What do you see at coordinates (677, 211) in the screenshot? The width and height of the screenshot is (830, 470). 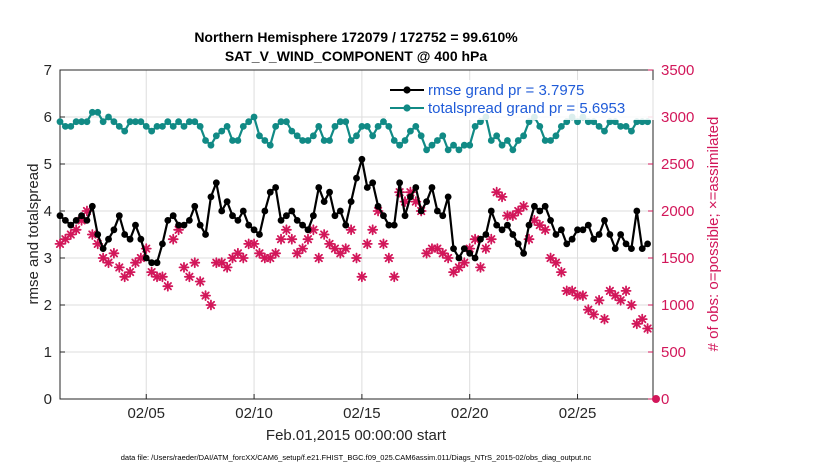 I see `y-tick-label-right: 2000` at bounding box center [677, 211].